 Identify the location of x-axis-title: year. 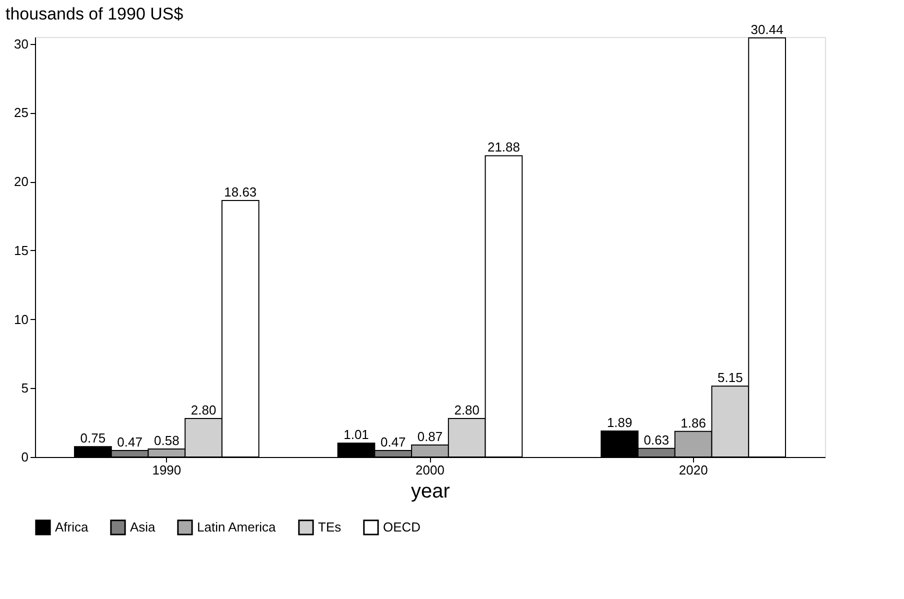
(430, 491).